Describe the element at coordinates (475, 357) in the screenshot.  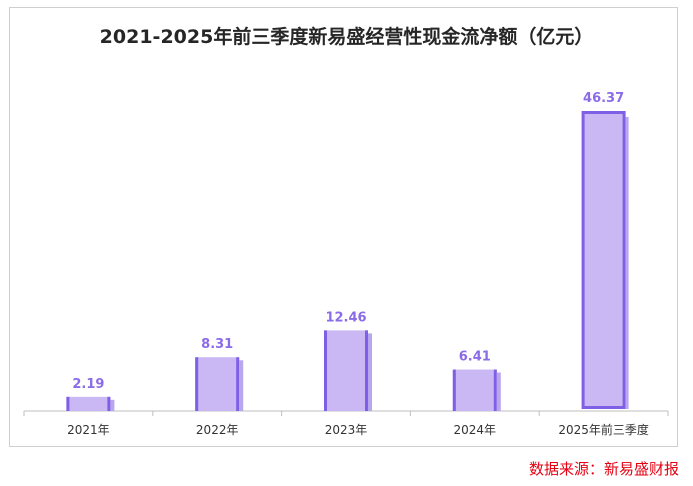
I see `data-label: 6.41` at that location.